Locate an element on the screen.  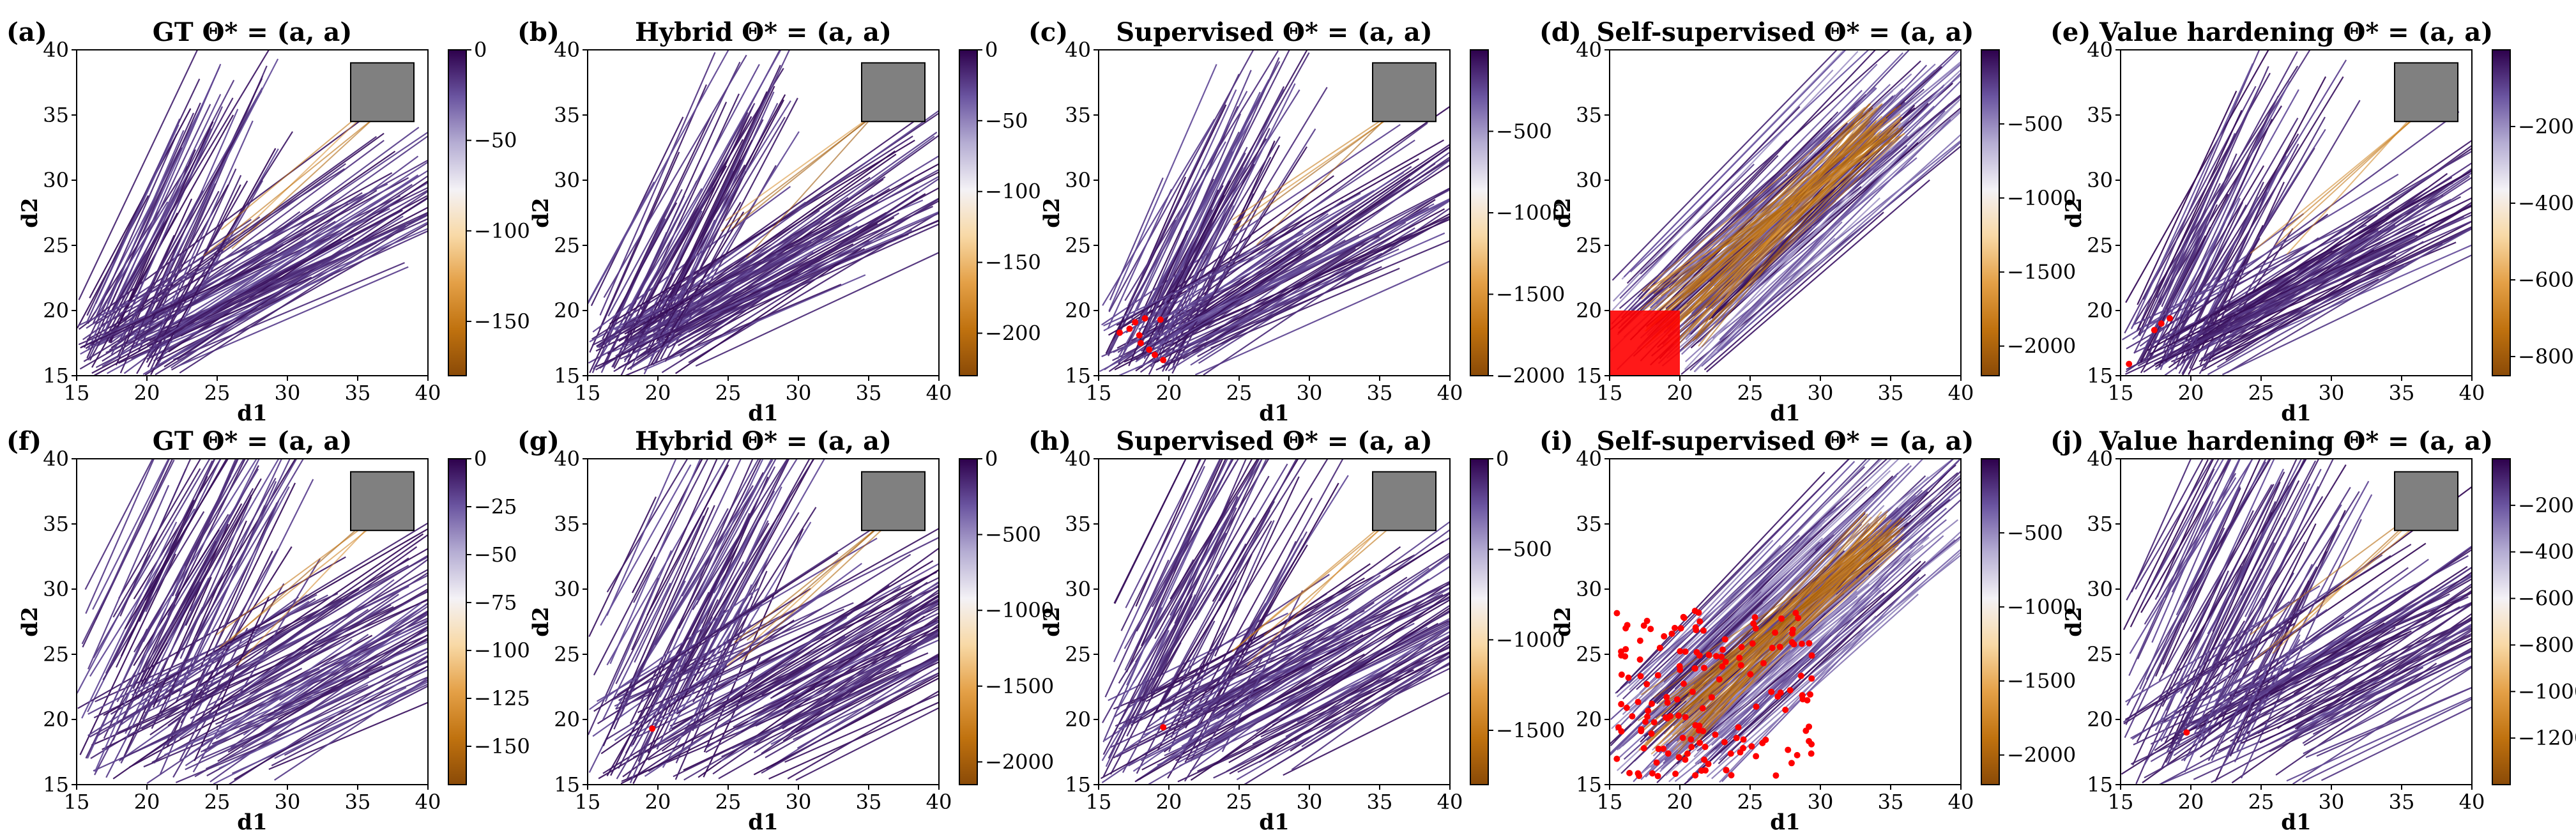
x-tick-label: 35 is located at coordinates (1380, 802).